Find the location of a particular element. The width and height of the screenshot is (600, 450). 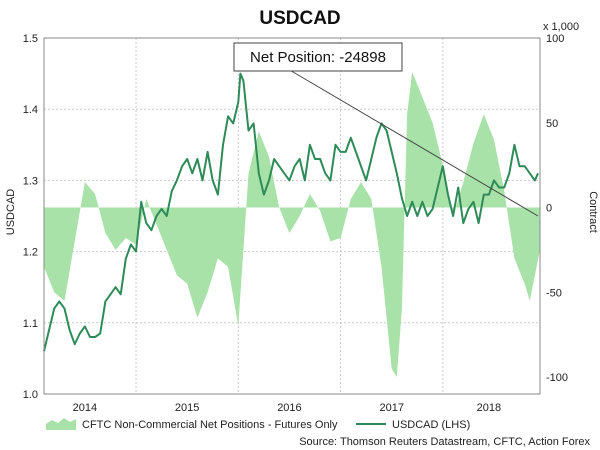

x-tick-label: 2016 is located at coordinates (289, 408).